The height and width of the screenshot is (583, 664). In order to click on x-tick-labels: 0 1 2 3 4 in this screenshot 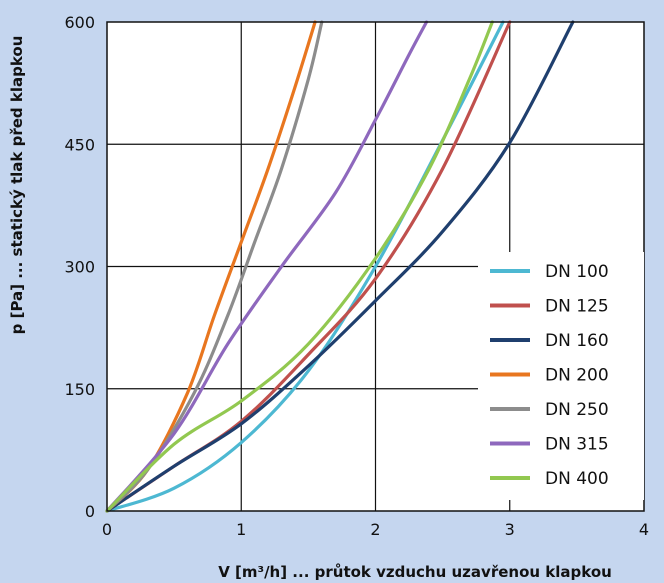, I will do `click(375, 529)`.